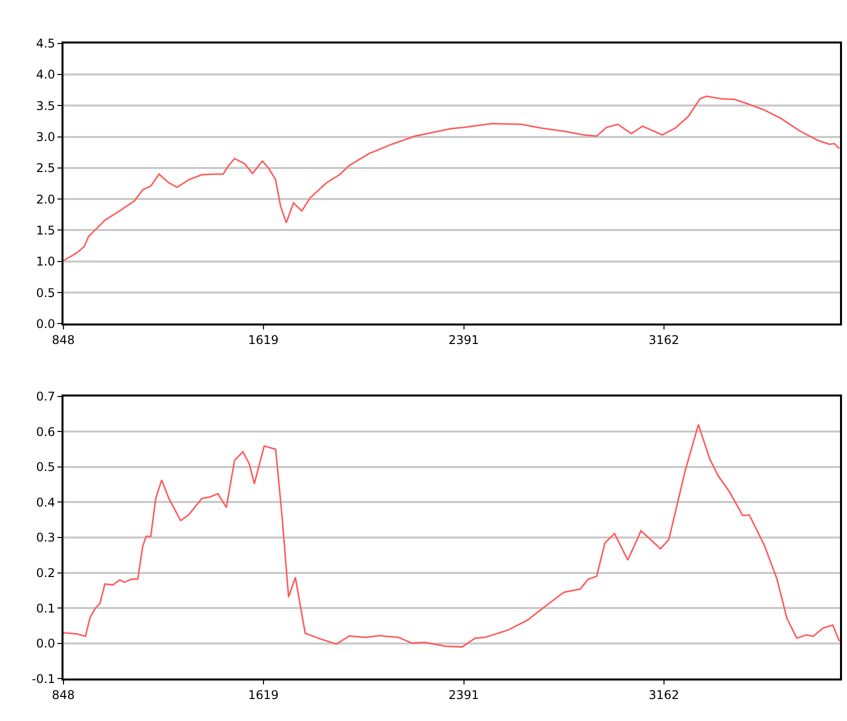 The image size is (847, 721). Describe the element at coordinates (46, 43) in the screenshot. I see `y-tick-label: 4.5` at that location.